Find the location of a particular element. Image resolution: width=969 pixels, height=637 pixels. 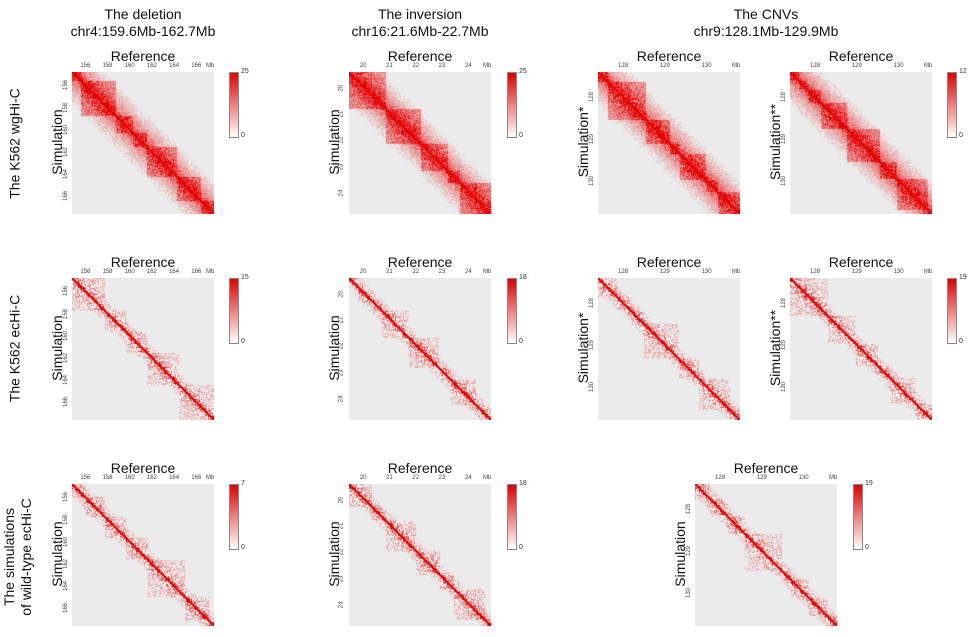

x-tick-label: 21 is located at coordinates (389, 272).